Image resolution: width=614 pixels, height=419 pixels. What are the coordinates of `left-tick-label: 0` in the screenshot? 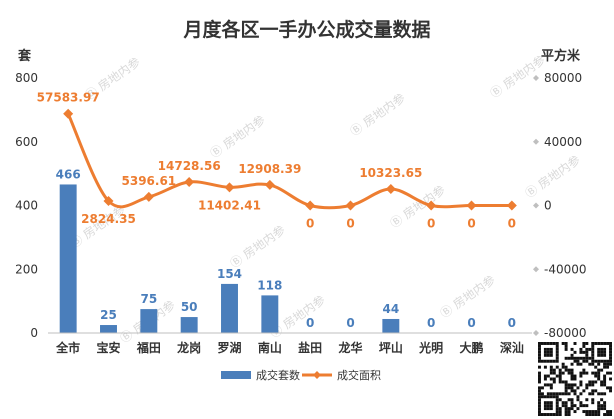 It's located at (34, 333).